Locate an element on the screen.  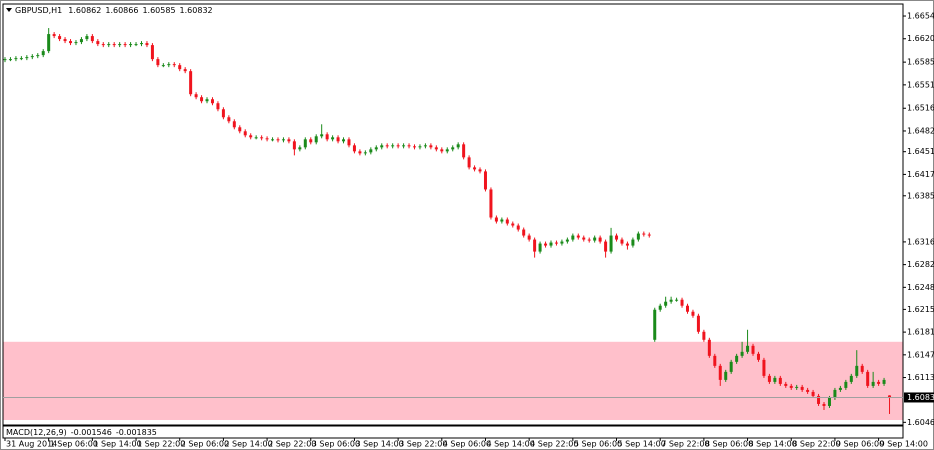
y-tick-label: 1.62820 is located at coordinates (920, 264).